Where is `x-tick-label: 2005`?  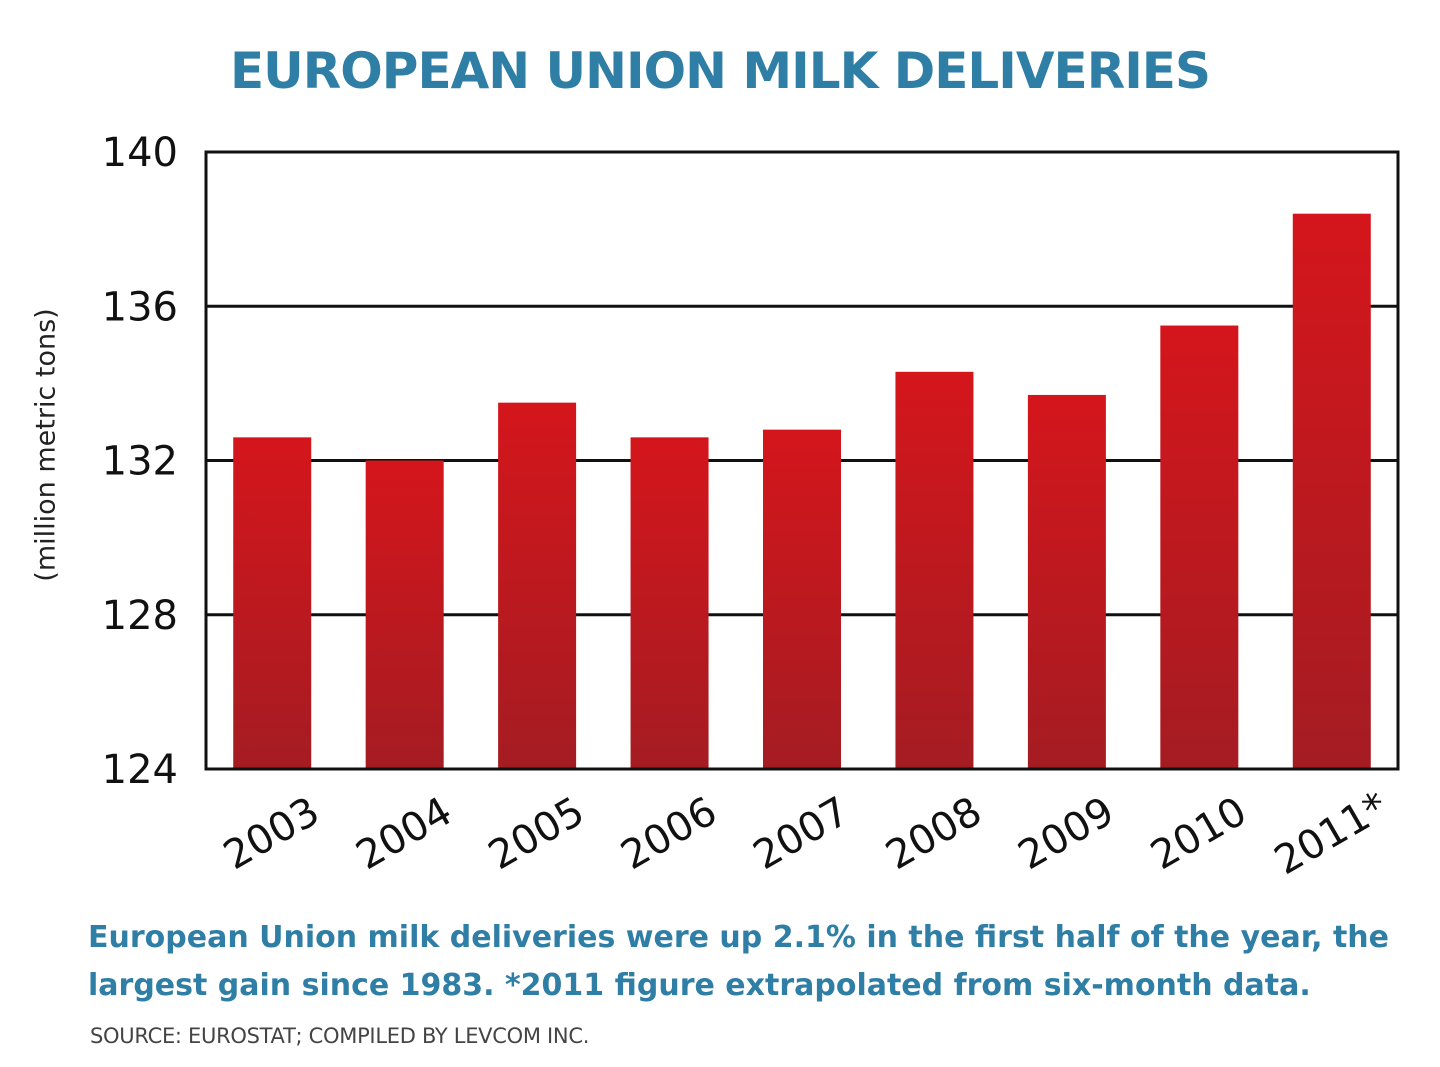 x-tick-label: 2005 is located at coordinates (536, 833).